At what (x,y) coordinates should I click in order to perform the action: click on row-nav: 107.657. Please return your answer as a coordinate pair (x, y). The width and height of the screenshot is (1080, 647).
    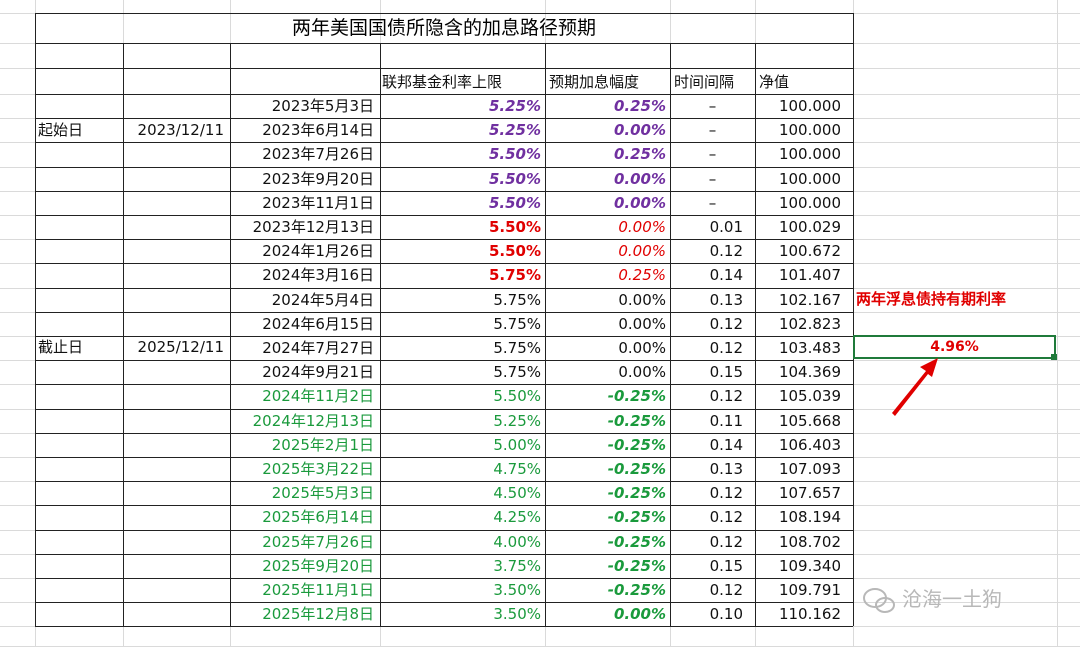
    Looking at the image, I should click on (809, 493).